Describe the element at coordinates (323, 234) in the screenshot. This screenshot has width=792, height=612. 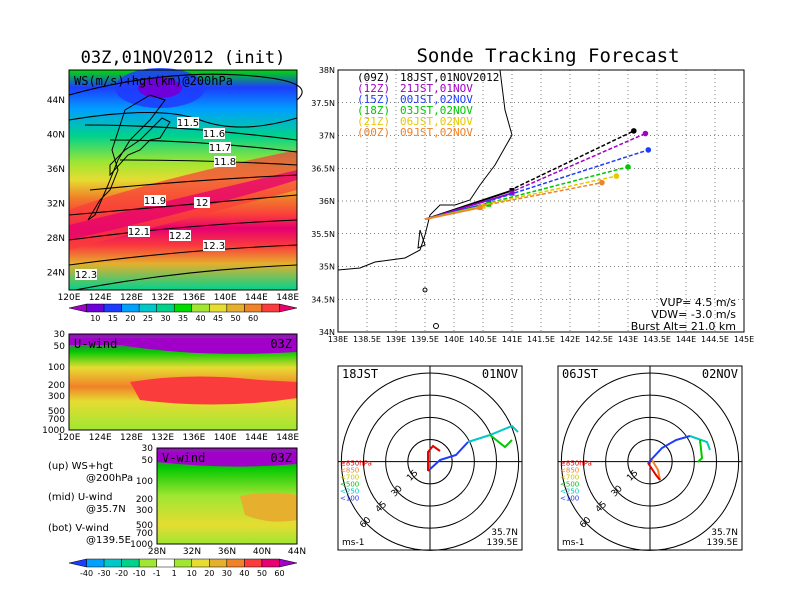
I see `lat-tick: 35.5N` at that location.